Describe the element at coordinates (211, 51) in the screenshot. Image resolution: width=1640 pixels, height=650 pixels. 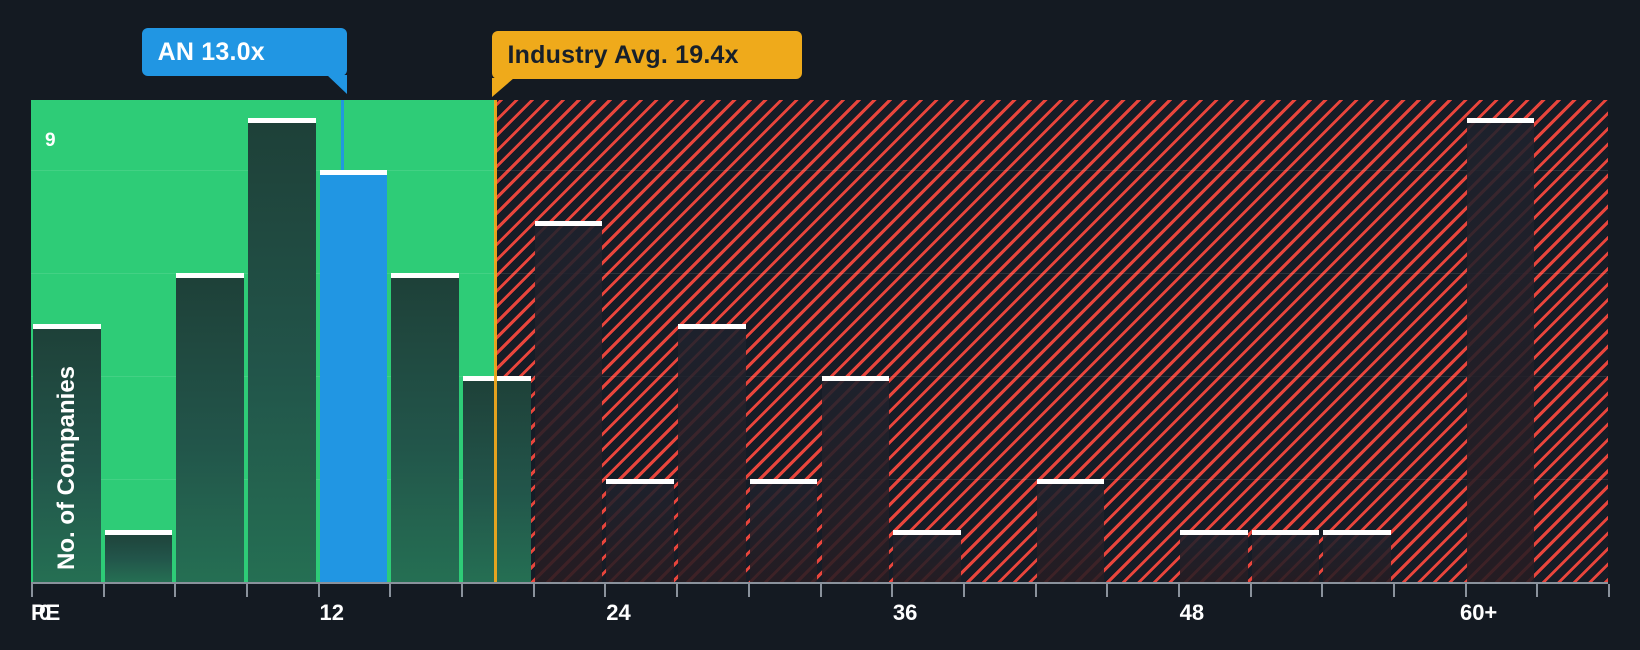
I see `company-pe-label: AN 13.0x` at that location.